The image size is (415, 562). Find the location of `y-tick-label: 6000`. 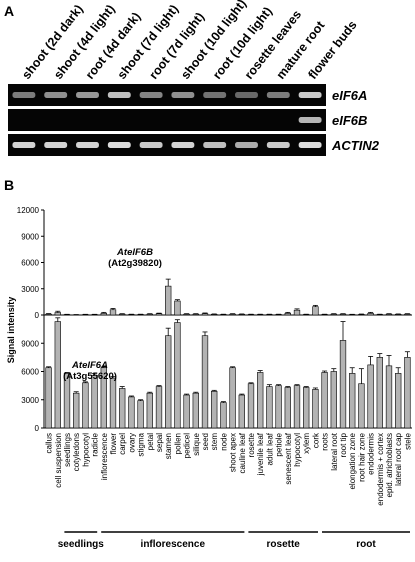

y-tick-label: 6000 is located at coordinates (30, 263).